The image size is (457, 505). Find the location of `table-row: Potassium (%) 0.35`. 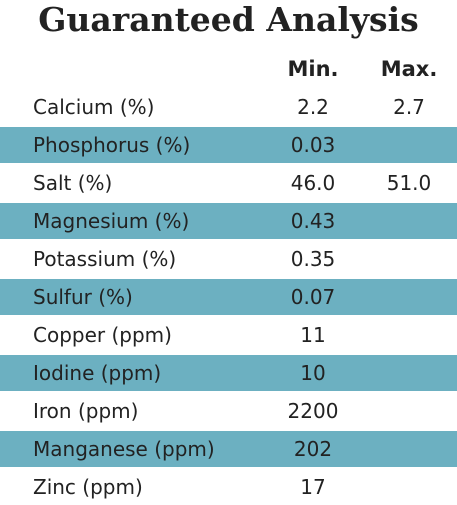

table-row: Potassium (%) 0.35 is located at coordinates (228, 259).